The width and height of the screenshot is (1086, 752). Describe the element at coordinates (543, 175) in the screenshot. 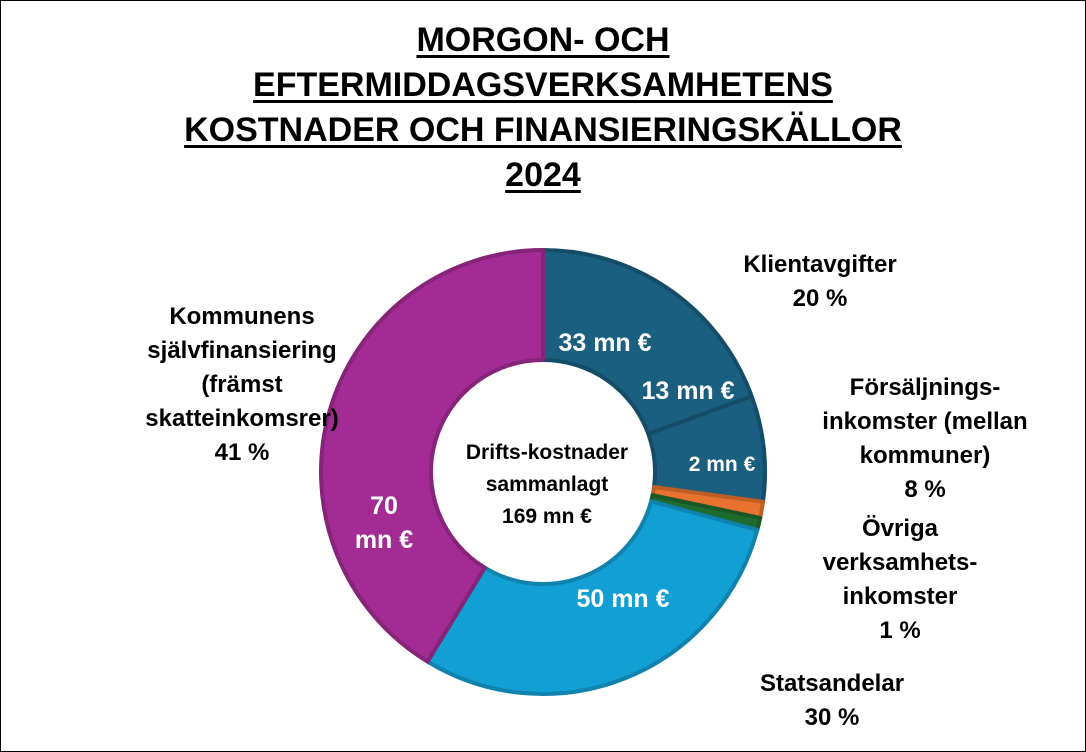

I see `title-line-4: 2024` at that location.